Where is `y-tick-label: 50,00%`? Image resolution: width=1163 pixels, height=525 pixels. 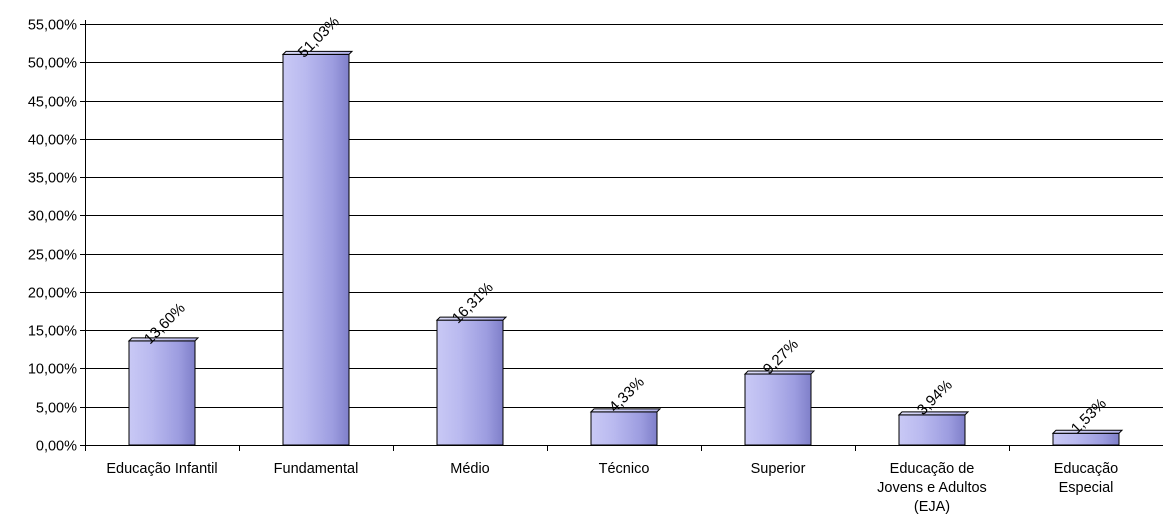
y-tick-label: 50,00% is located at coordinates (52, 64).